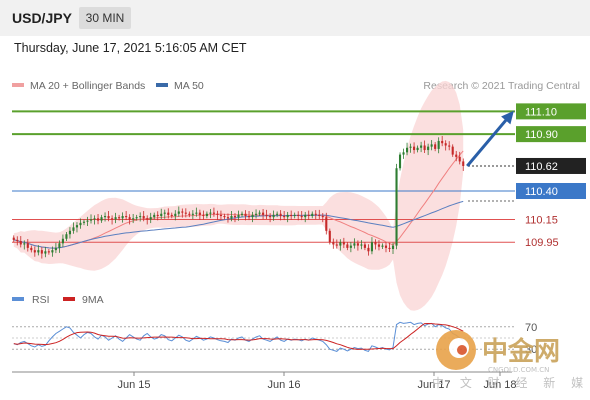 Image resolution: width=590 pixels, height=400 pixels. I want to click on arrow-head, so click(507, 117).